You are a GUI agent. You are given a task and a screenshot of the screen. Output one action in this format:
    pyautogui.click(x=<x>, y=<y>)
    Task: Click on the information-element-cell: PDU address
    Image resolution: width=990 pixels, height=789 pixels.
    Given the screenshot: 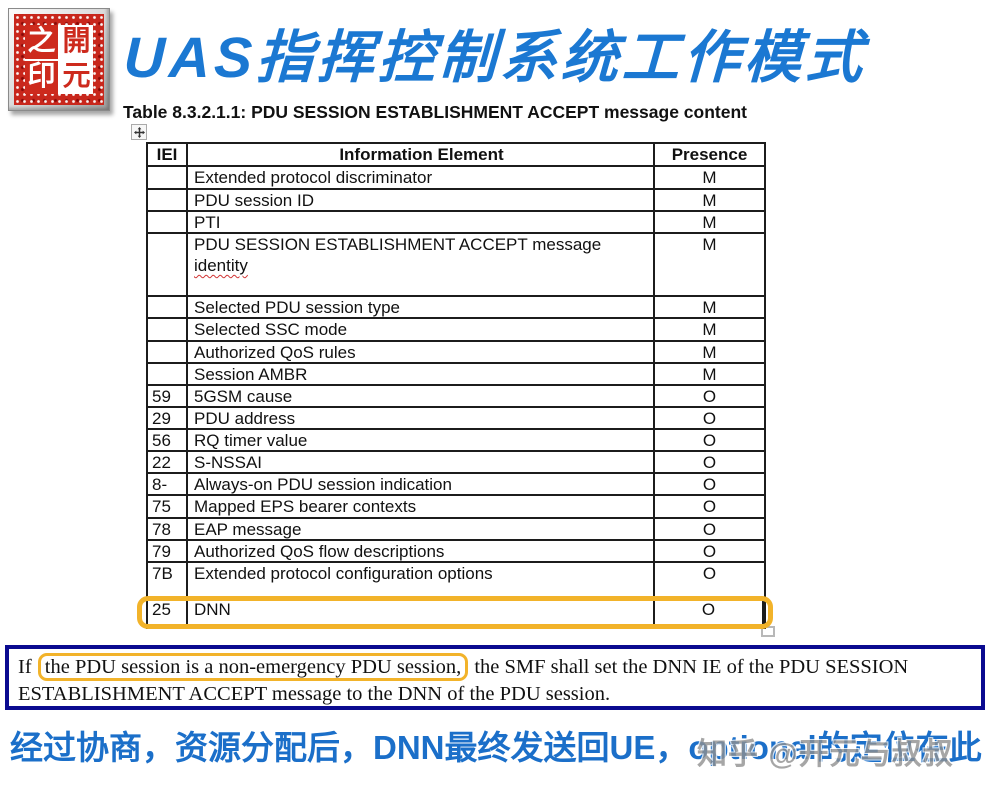 What is the action you would take?
    pyautogui.click(x=421, y=418)
    